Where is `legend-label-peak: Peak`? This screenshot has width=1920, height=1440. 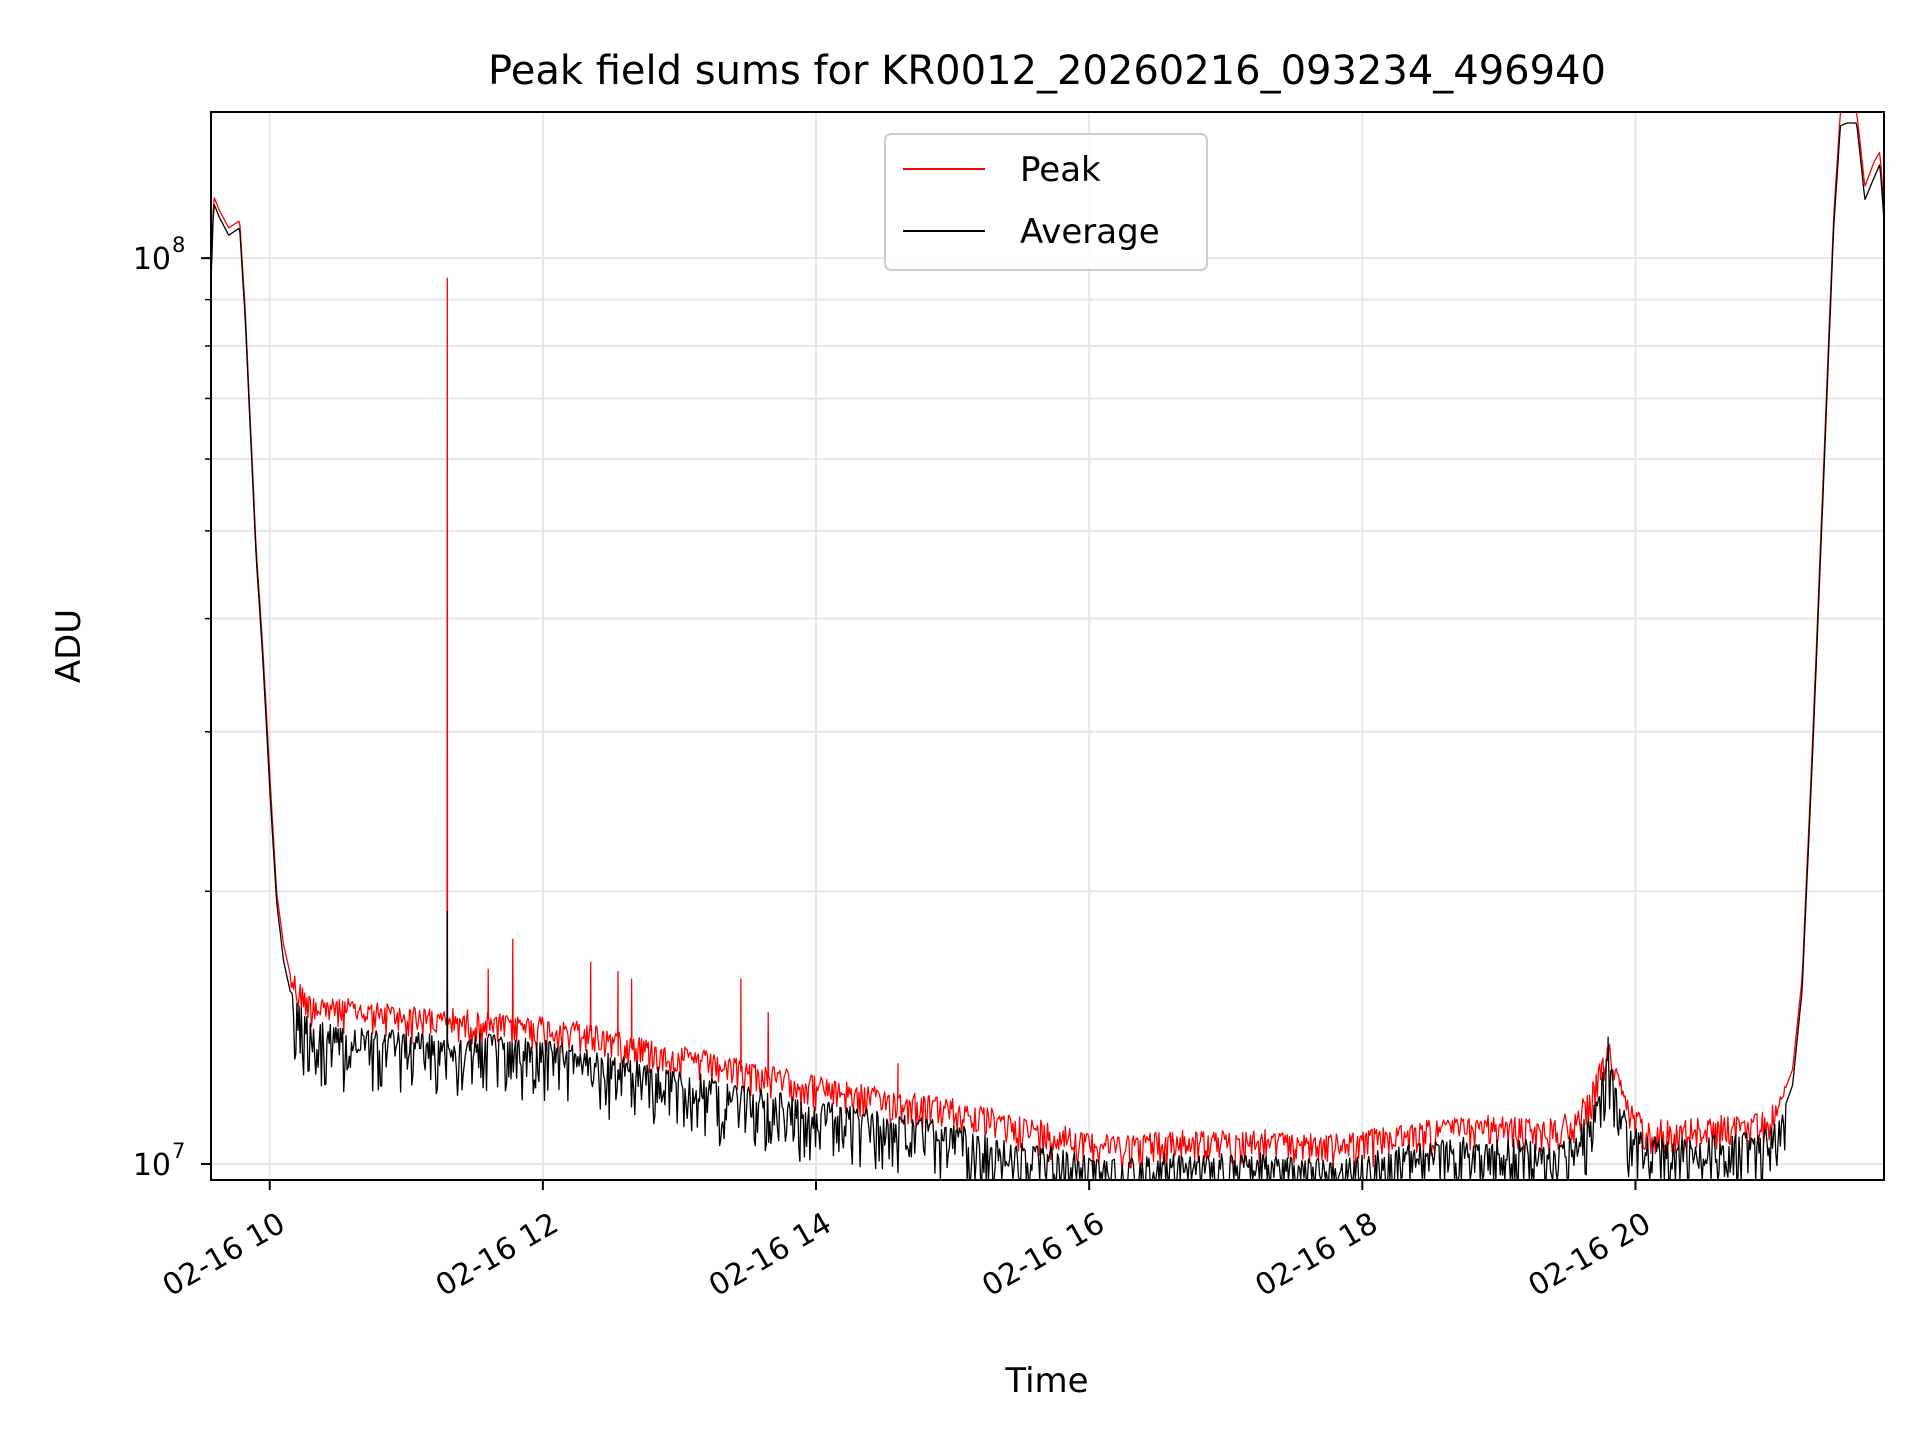
legend-label-peak: Peak is located at coordinates (1060, 170).